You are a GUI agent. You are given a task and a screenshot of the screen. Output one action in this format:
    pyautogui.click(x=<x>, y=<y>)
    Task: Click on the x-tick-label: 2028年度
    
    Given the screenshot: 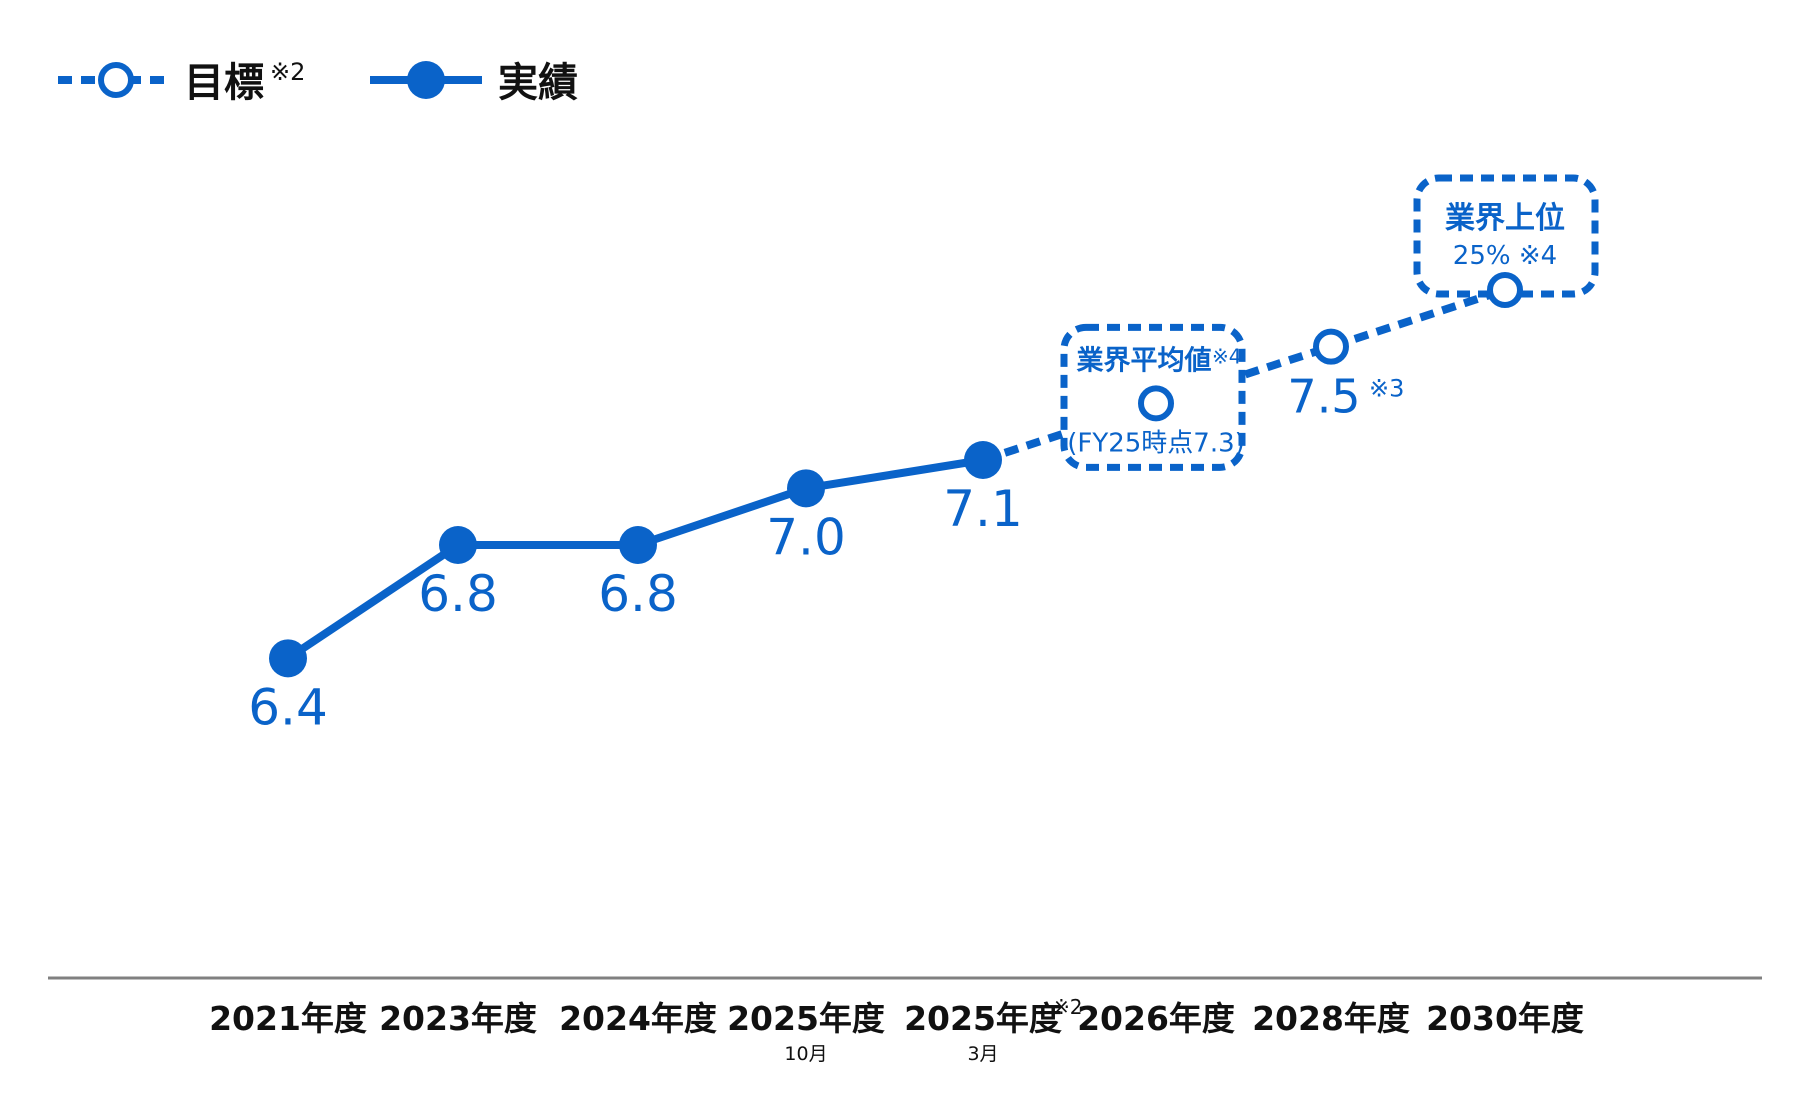 What is the action you would take?
    pyautogui.click(x=1331, y=1018)
    